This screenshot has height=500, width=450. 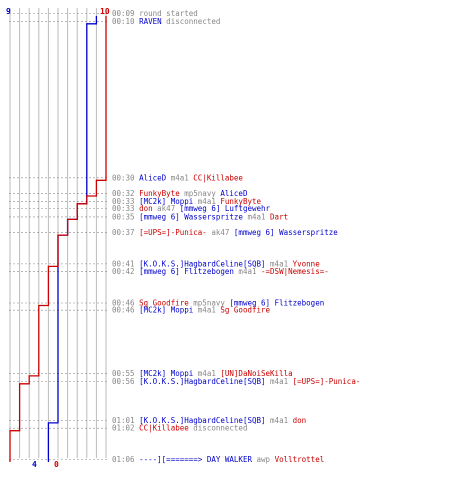 What do you see at coordinates (123, 21) in the screenshot?
I see `event-time: 00:10` at bounding box center [123, 21].